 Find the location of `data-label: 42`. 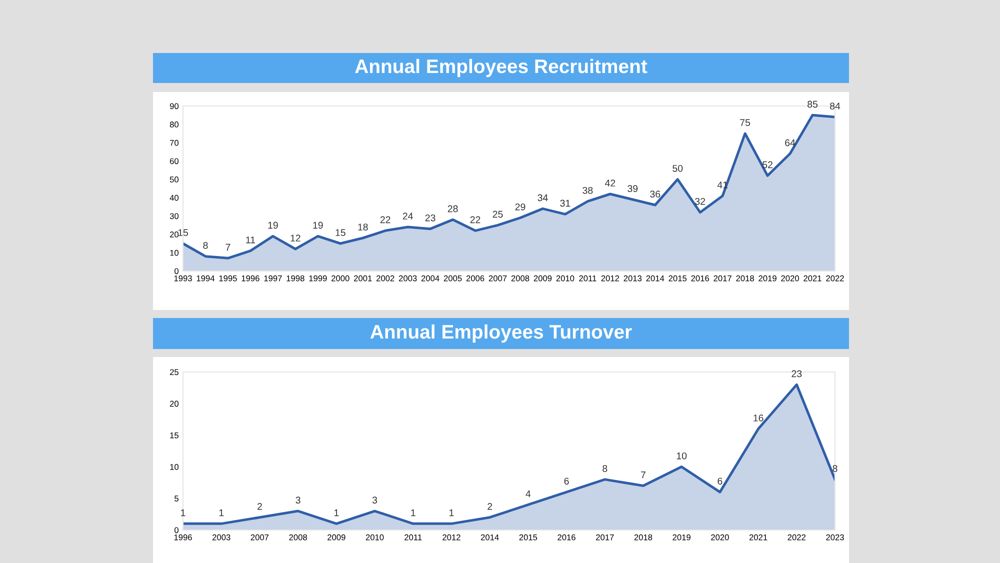

data-label: 42 is located at coordinates (610, 183).